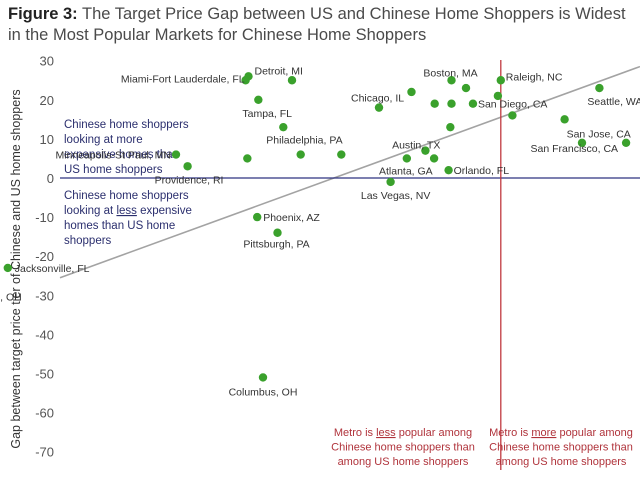 The height and width of the screenshot is (477, 640). I want to click on point-label: Seattle, WA, so click(613, 102).